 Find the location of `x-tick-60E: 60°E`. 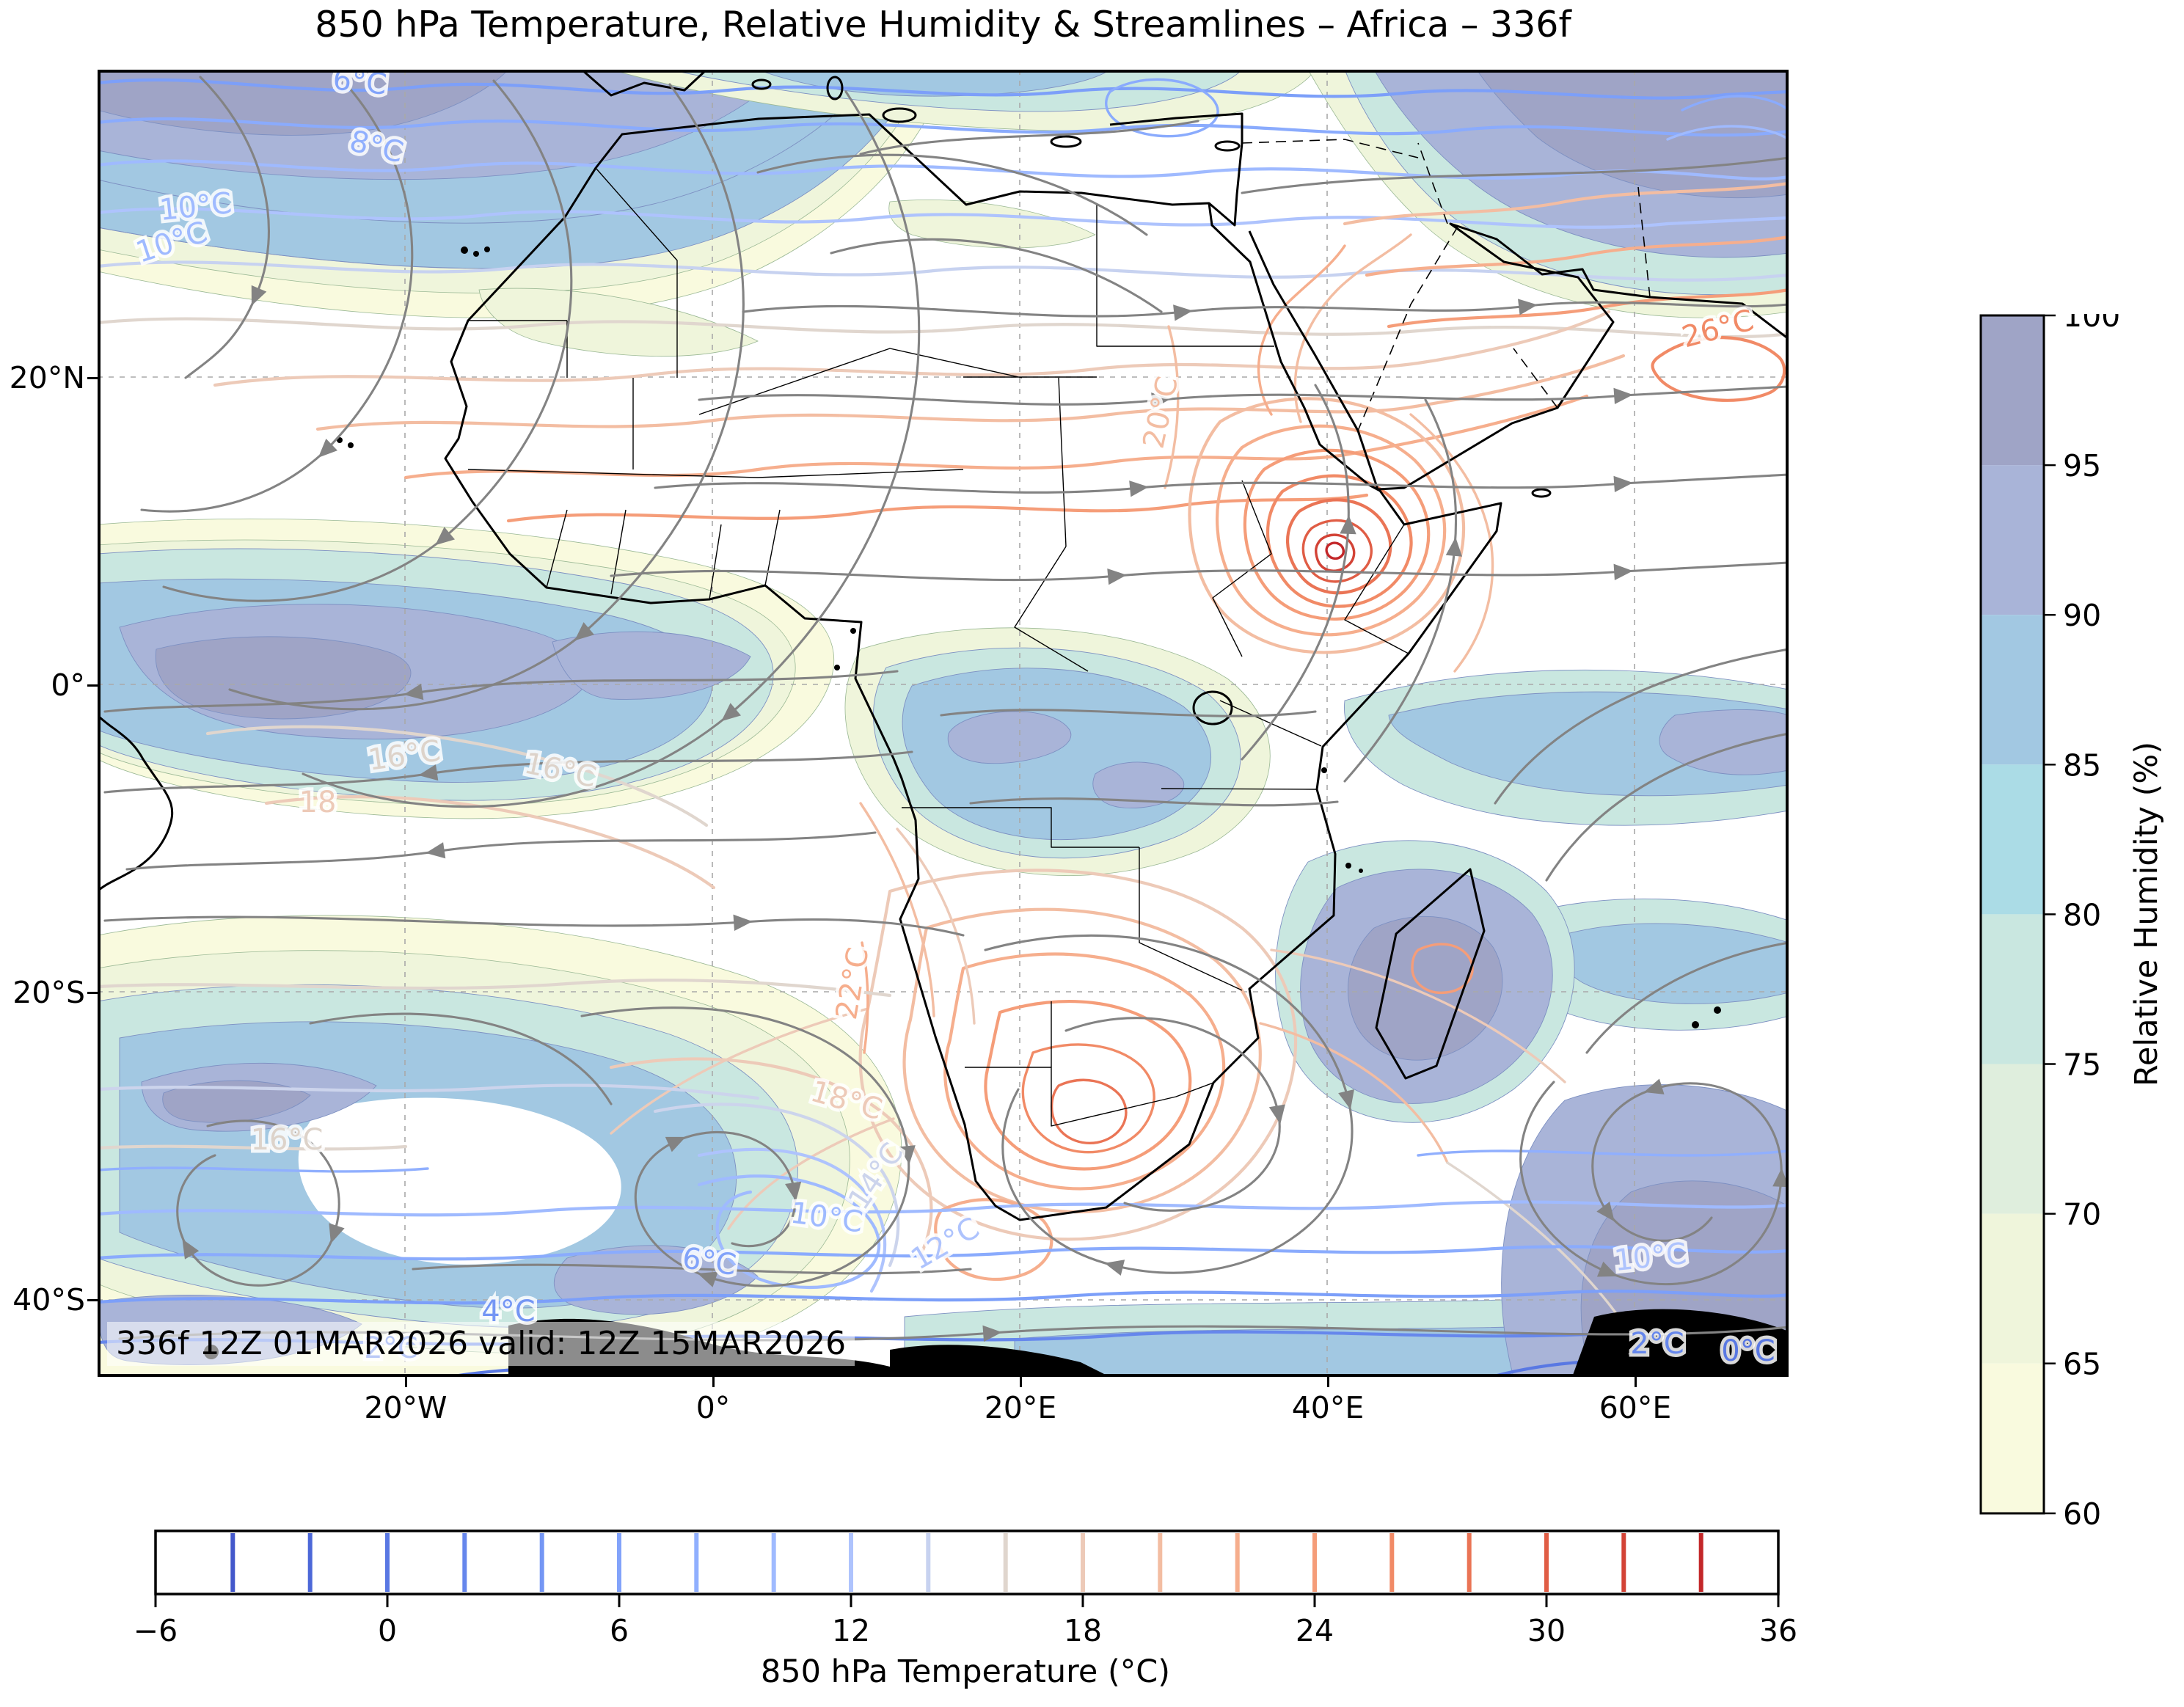

x-tick-60E: 60°E is located at coordinates (1636, 1407).